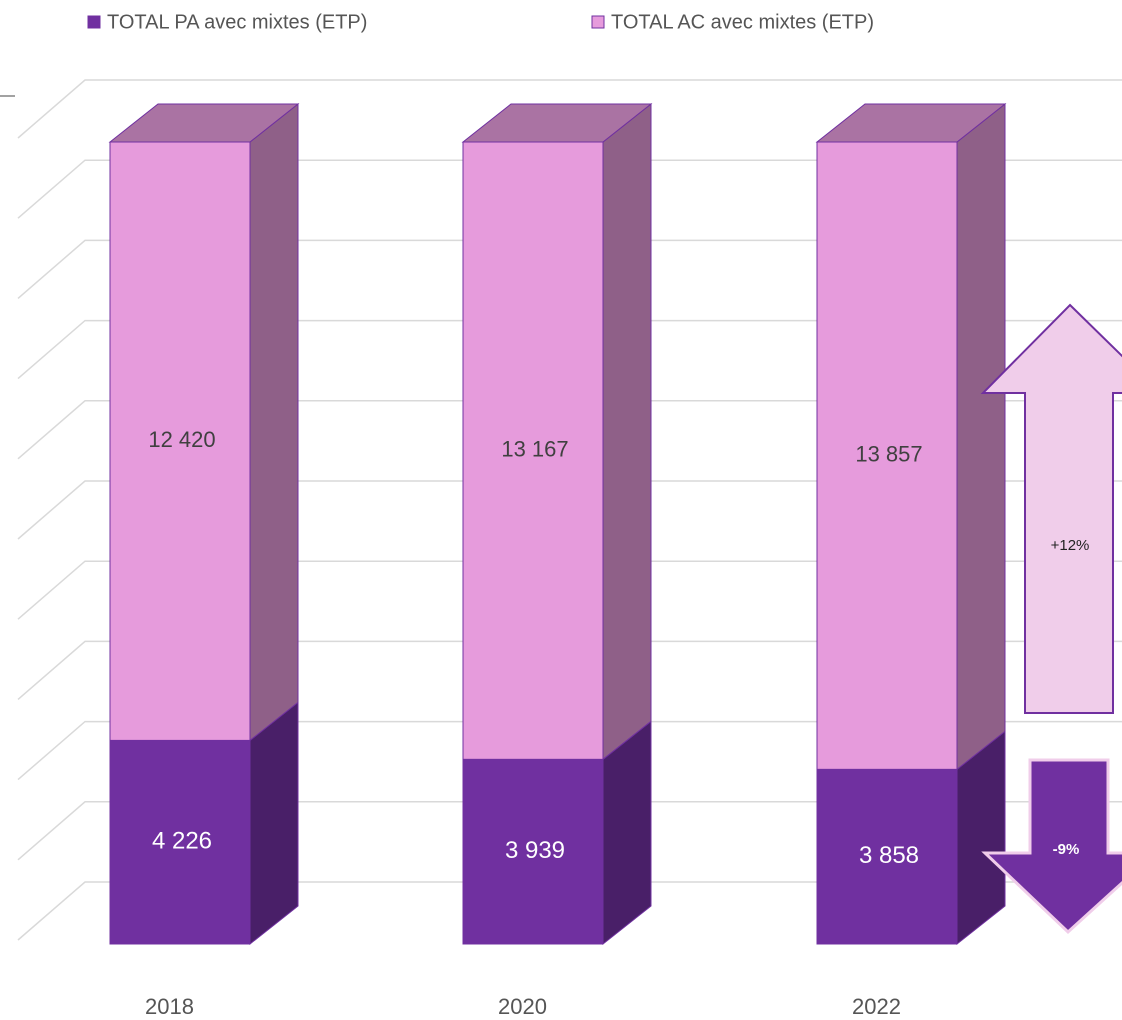 The image size is (1122, 1020). I want to click on value-label: 13 857, so click(888, 453).